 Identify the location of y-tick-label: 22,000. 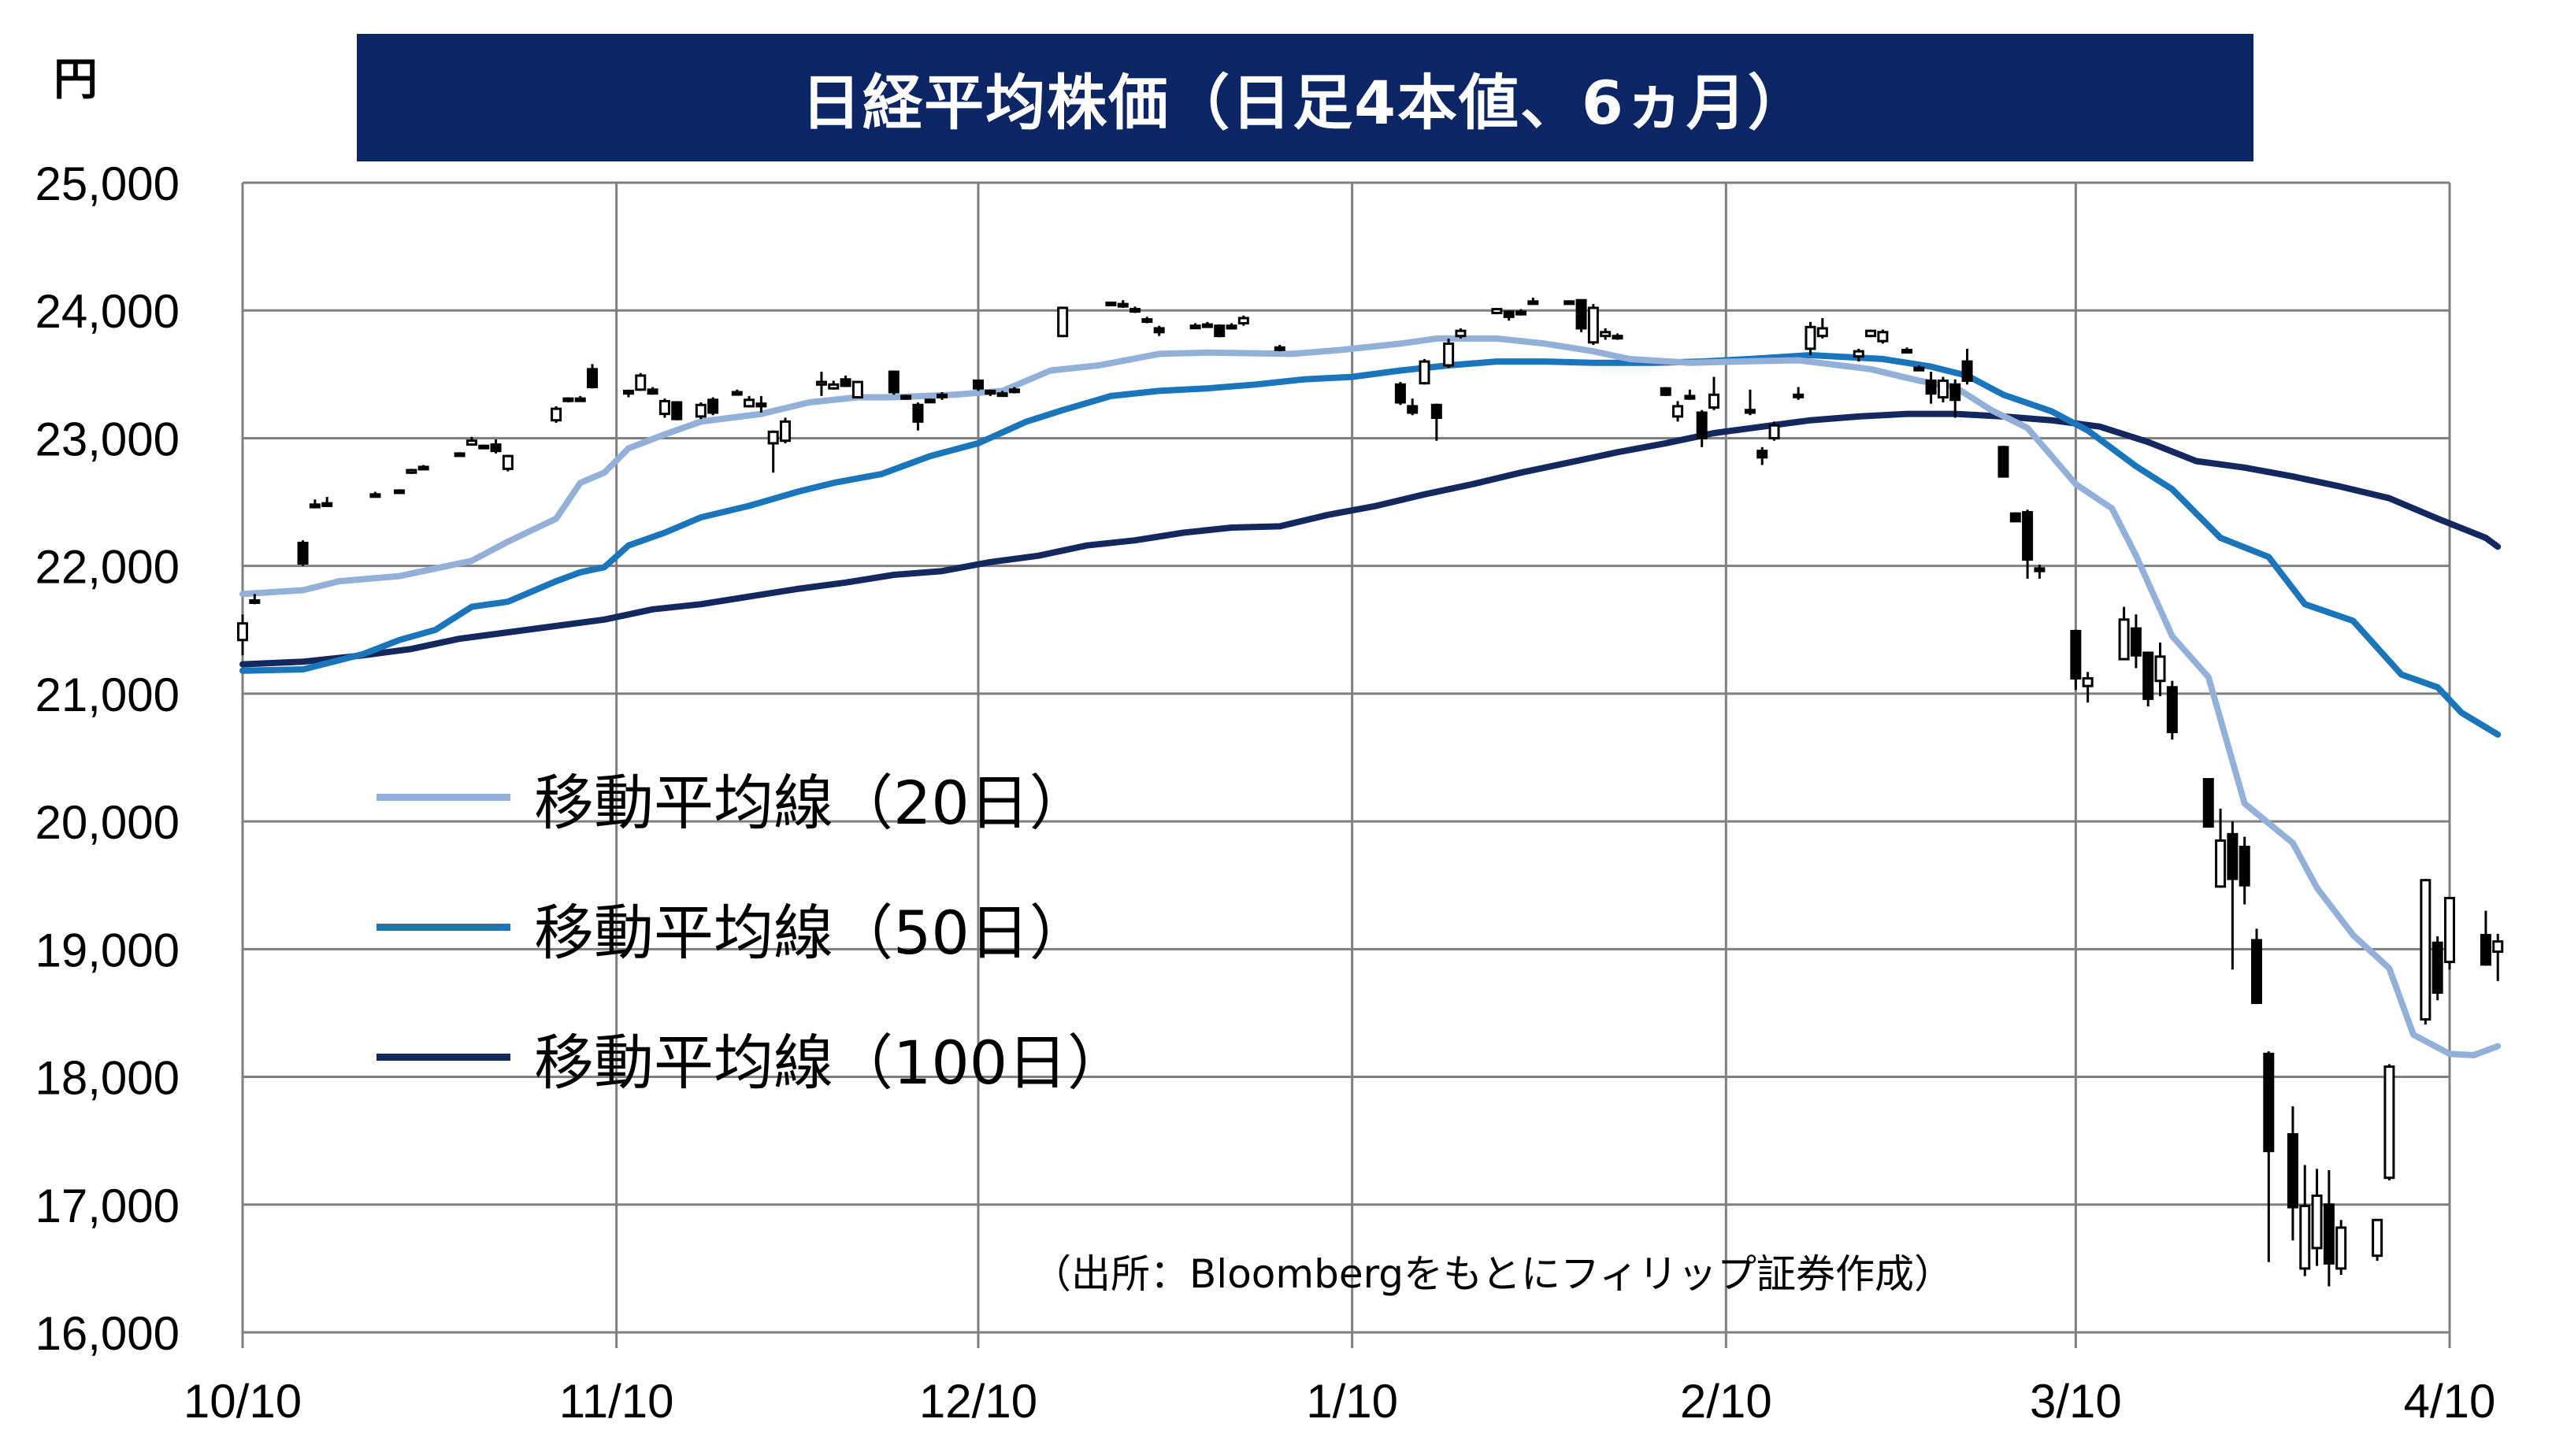
(108, 567).